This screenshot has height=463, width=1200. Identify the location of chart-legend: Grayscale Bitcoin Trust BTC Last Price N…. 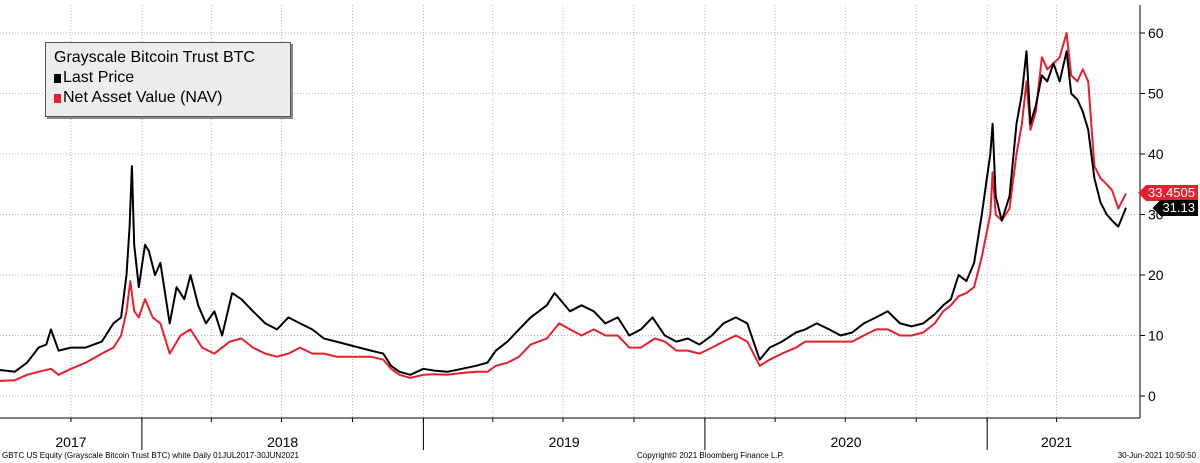
(168, 79).